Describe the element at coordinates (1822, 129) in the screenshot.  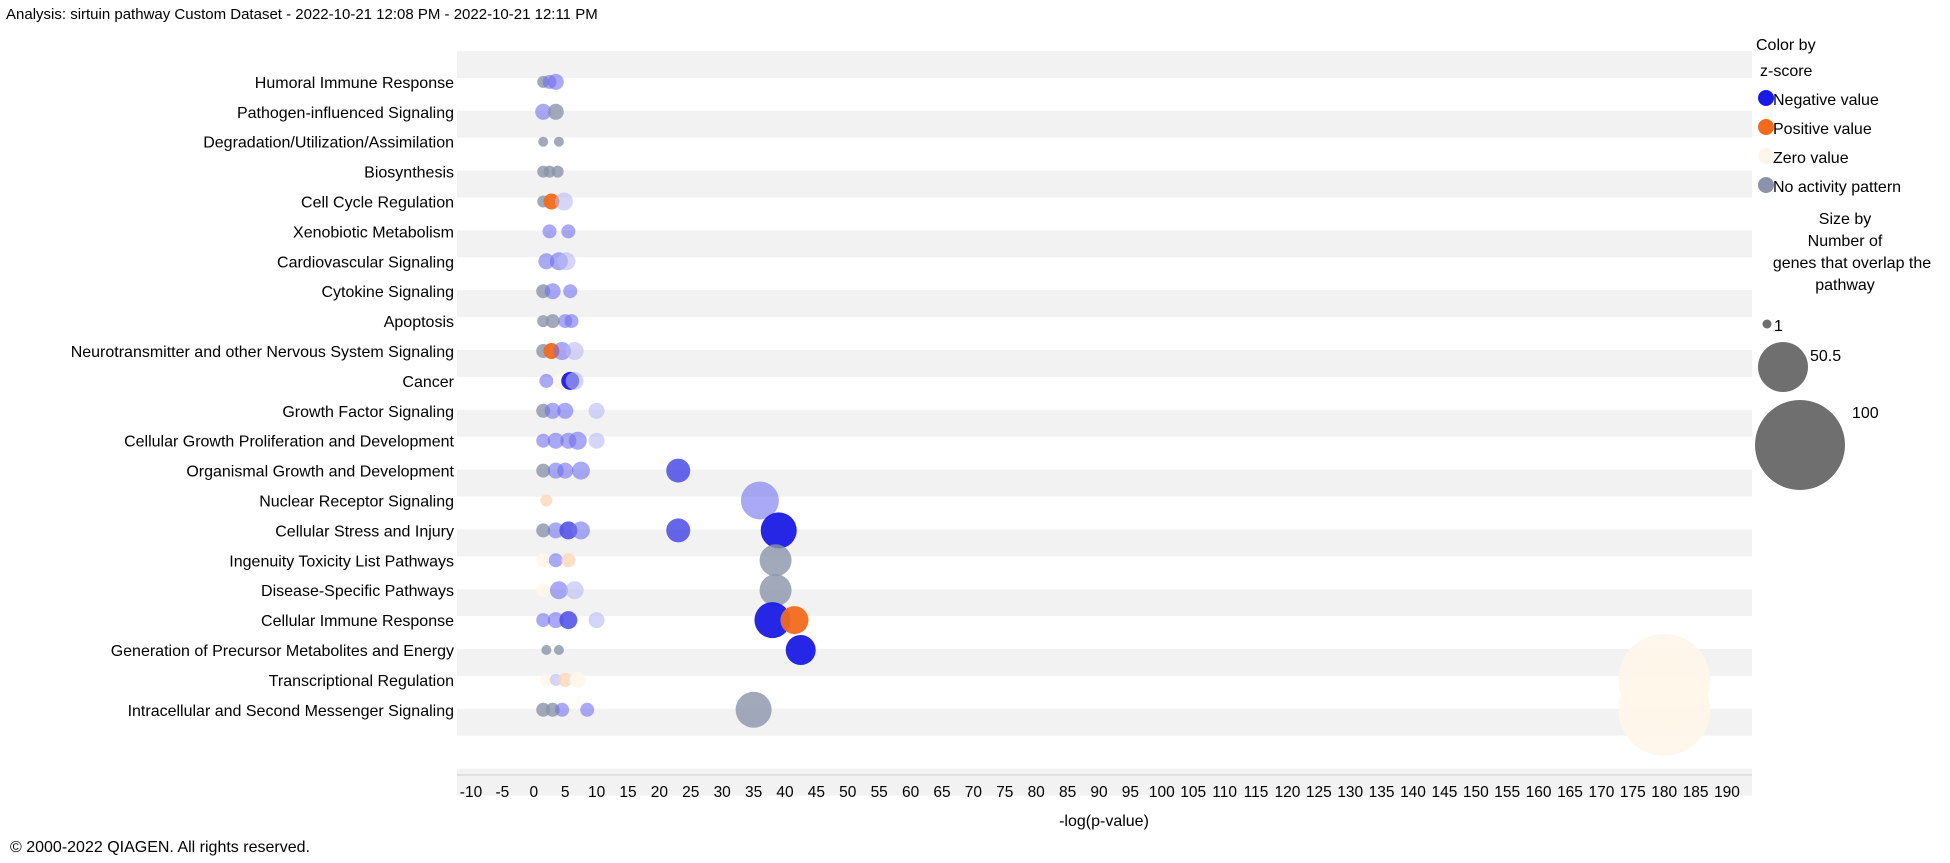
I see `legend-positive-label: Positive value` at that location.